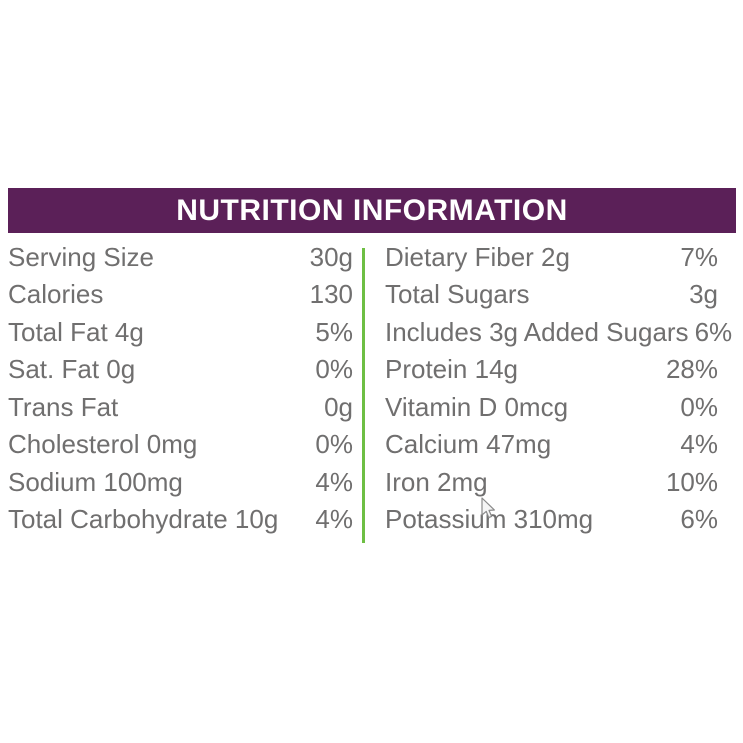 The image size is (743, 743). Describe the element at coordinates (703, 294) in the screenshot. I see `nutrient-value: 3g` at that location.